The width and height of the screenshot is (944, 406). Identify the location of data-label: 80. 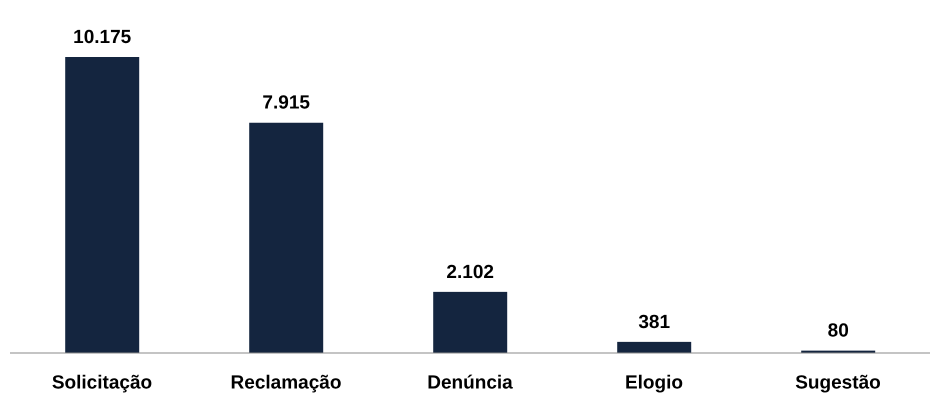
(838, 331).